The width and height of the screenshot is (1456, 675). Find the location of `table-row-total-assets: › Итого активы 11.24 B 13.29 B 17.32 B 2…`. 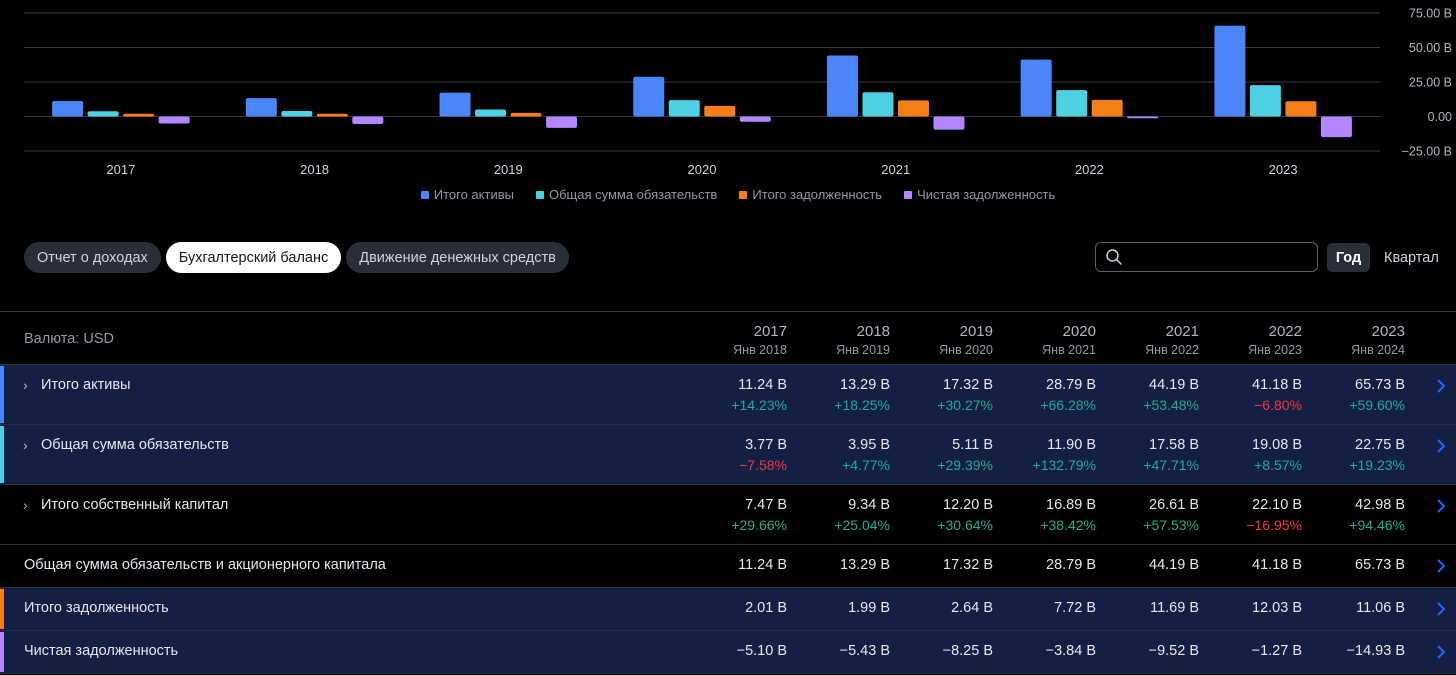

table-row-total-assets: › Итого активы 11.24 B 13.29 B 17.32 B 2… is located at coordinates (728, 395).